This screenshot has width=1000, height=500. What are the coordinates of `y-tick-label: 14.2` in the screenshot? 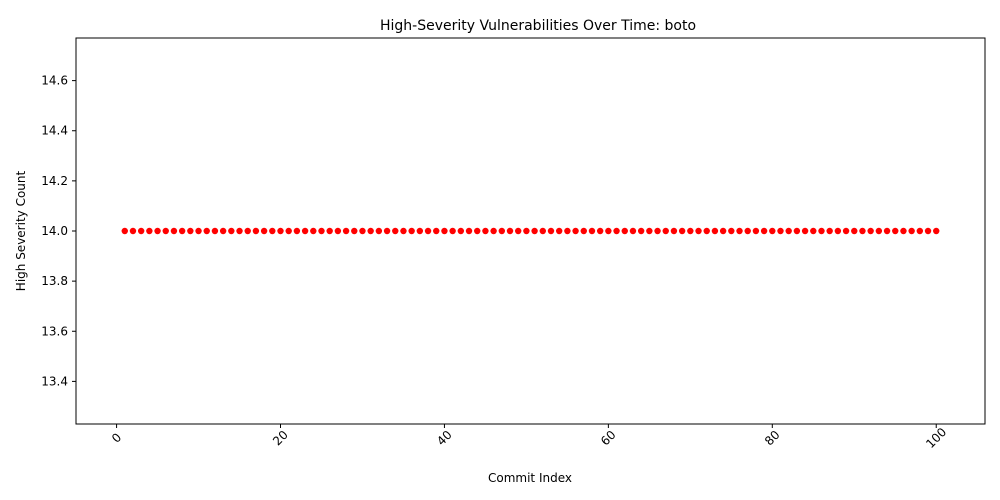 It's located at (54, 181).